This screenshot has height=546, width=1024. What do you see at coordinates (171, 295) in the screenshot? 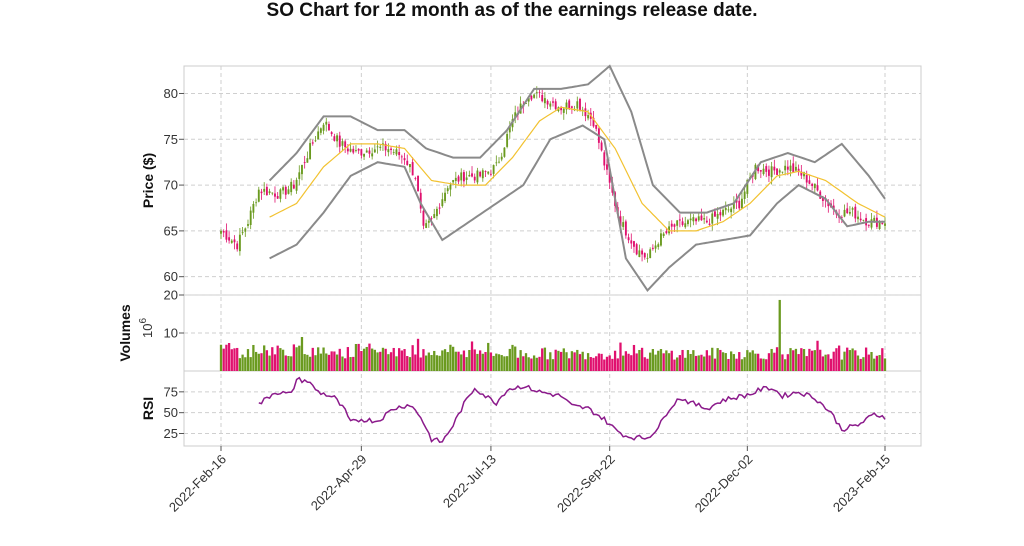
I see `volume-y-tick-label: 20` at bounding box center [171, 295].